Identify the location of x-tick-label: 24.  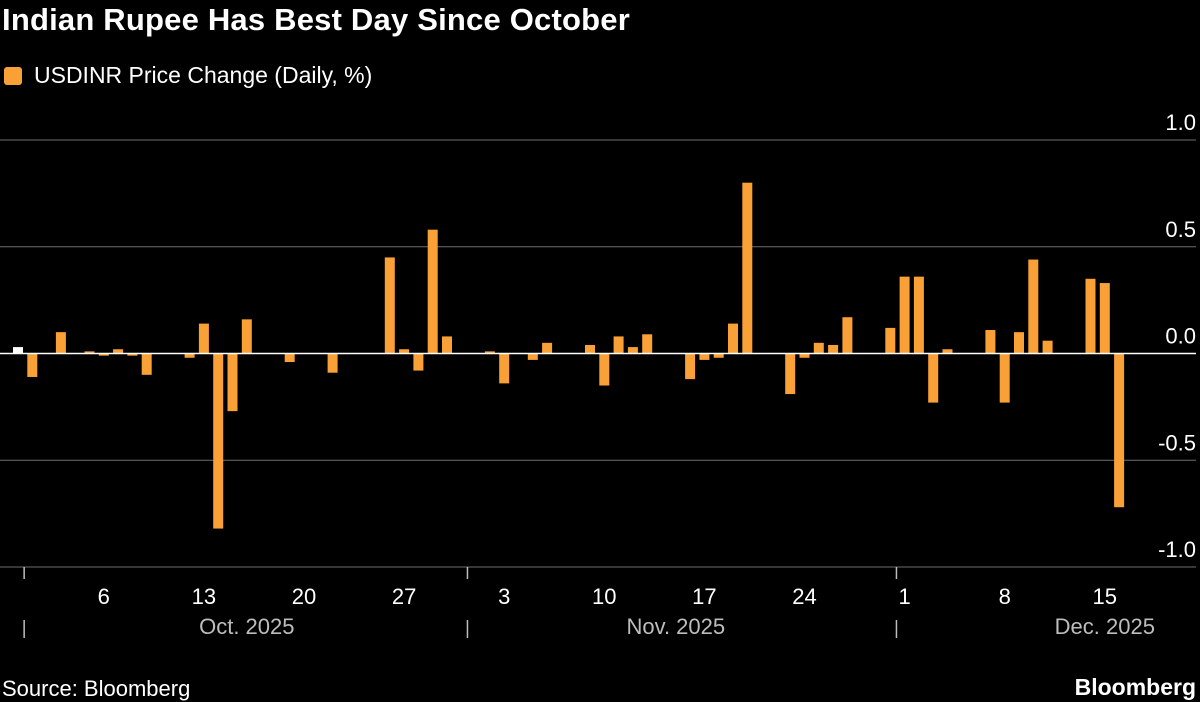
(804, 596).